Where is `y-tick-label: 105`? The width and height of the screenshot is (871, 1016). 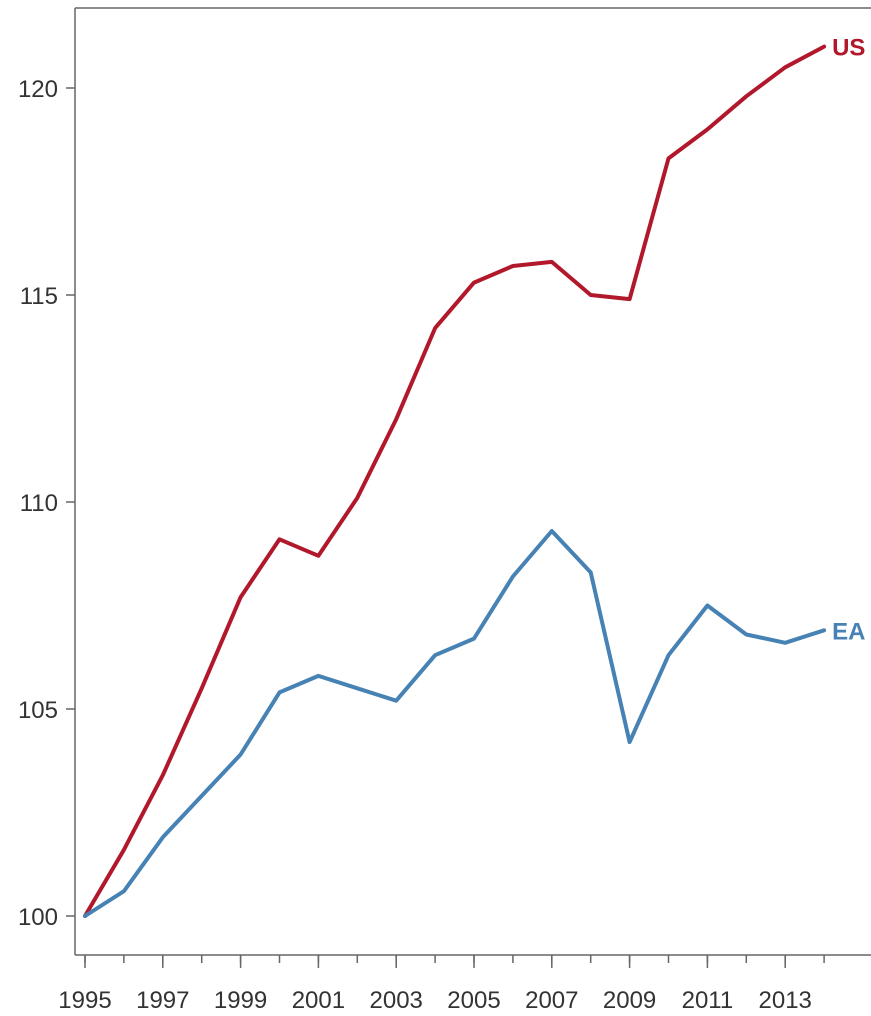 y-tick-label: 105 is located at coordinates (38, 710).